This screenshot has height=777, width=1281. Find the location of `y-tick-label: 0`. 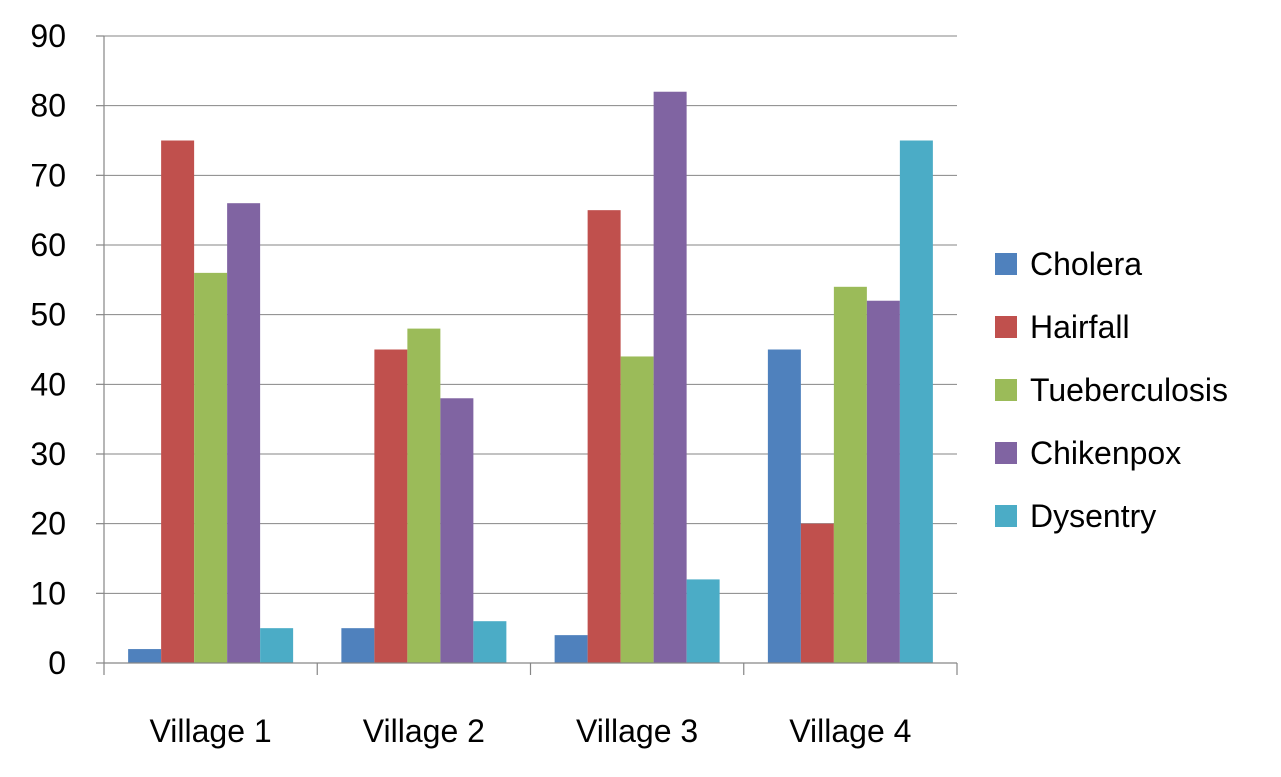

y-tick-label: 0 is located at coordinates (57, 663).